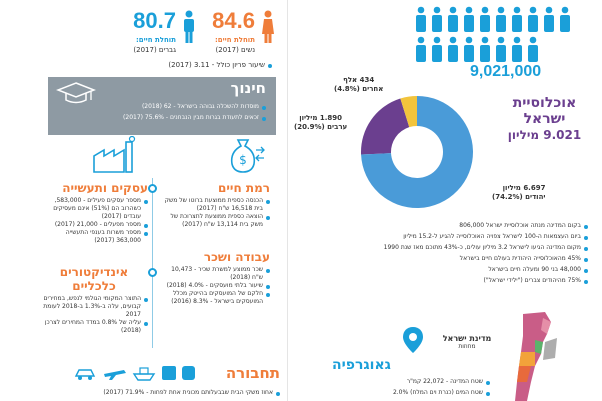 Image resolution: width=602 pixels, height=401 pixels. Describe the element at coordinates (234, 40) in the screenshot. I see `women-life-label: תוחלת חיים:` at that location.